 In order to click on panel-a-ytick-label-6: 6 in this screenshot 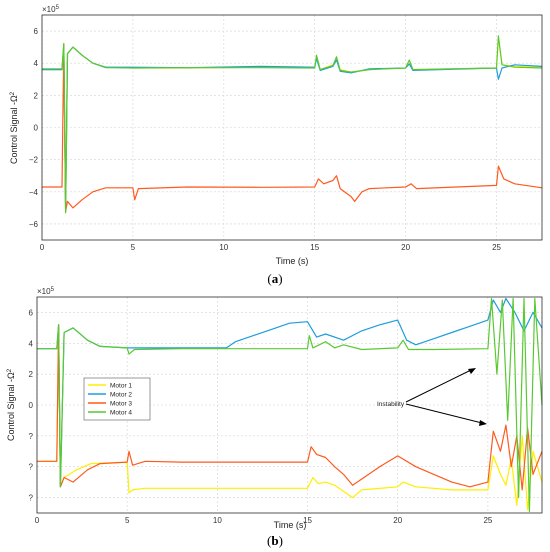, I will do `click(36, 31)`.